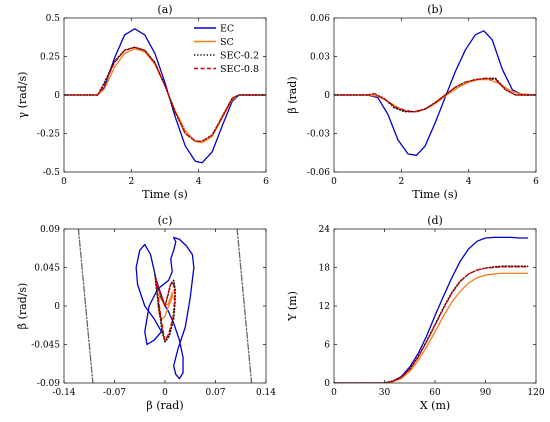 This screenshot has width=550, height=422. What do you see at coordinates (325, 269) in the screenshot?
I see `y-tick-label: 18` at bounding box center [325, 269].